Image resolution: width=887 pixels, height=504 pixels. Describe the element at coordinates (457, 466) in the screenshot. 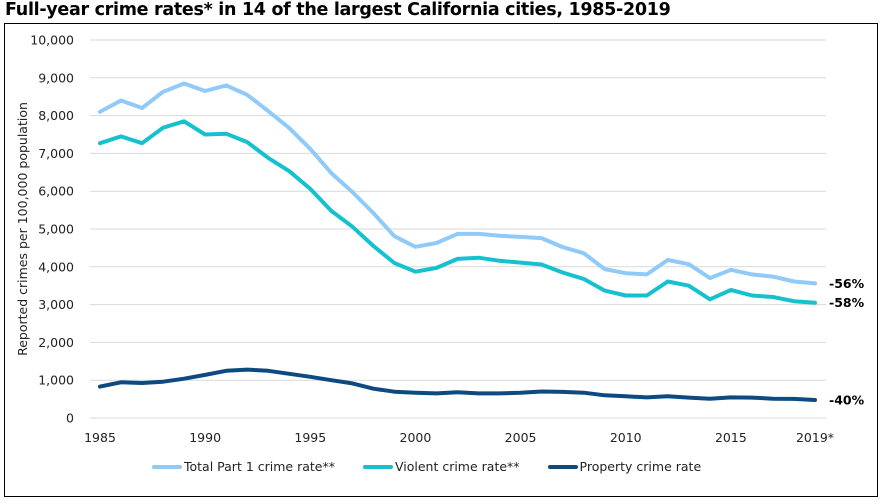

I see `legend-label-violent: Violent crime rate**` at that location.